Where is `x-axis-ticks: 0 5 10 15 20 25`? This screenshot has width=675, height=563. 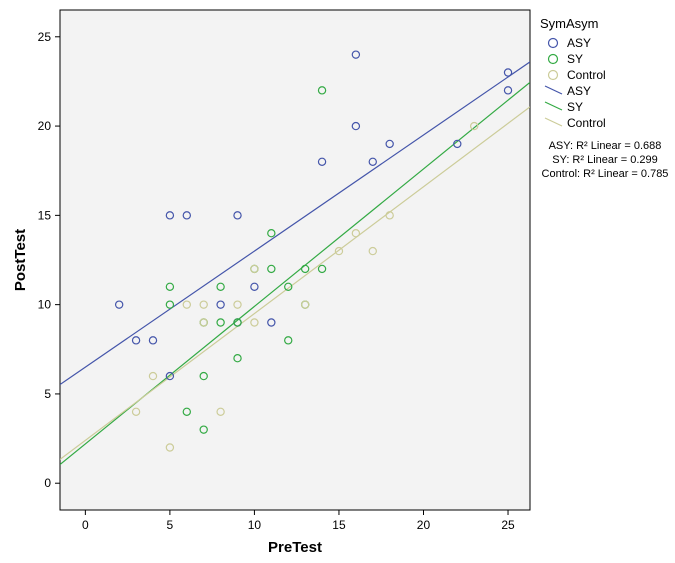
x-axis-ticks: 0 5 10 15 20 25 is located at coordinates (298, 521).